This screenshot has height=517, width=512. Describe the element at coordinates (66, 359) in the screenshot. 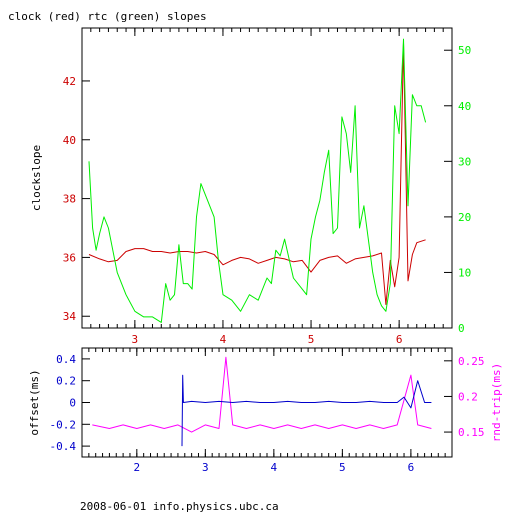

I see `bottom-y-tick-label: 0.4` at that location.